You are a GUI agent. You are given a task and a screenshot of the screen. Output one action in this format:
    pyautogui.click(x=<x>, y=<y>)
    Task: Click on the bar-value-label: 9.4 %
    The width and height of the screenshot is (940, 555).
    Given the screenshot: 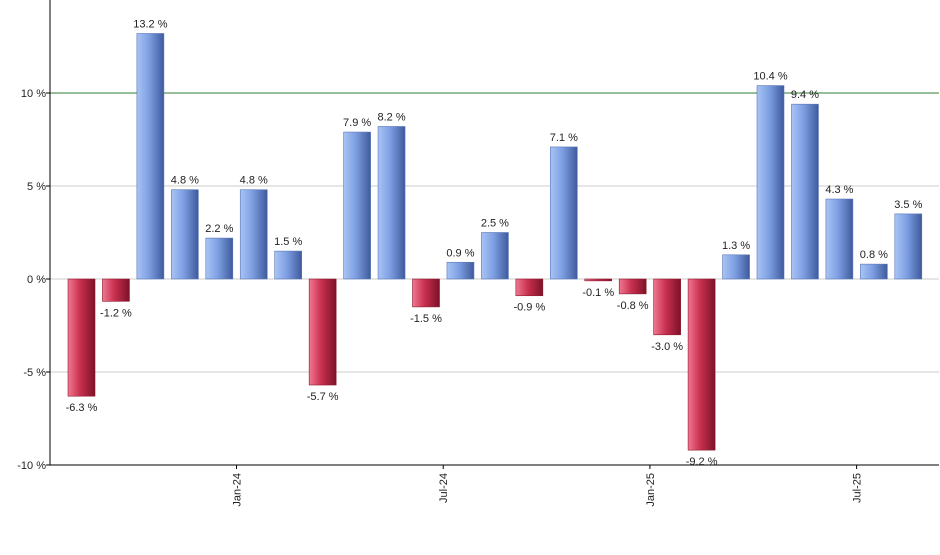 What is the action you would take?
    pyautogui.click(x=805, y=95)
    